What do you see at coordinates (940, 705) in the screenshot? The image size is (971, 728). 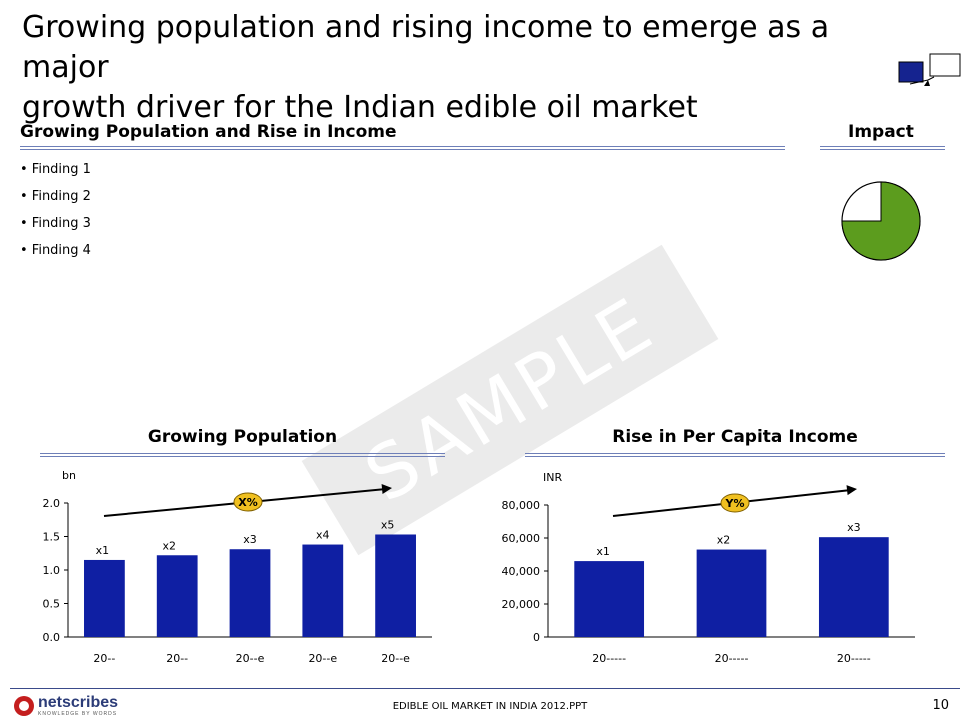 I see `page-number: 10` at bounding box center [940, 705].